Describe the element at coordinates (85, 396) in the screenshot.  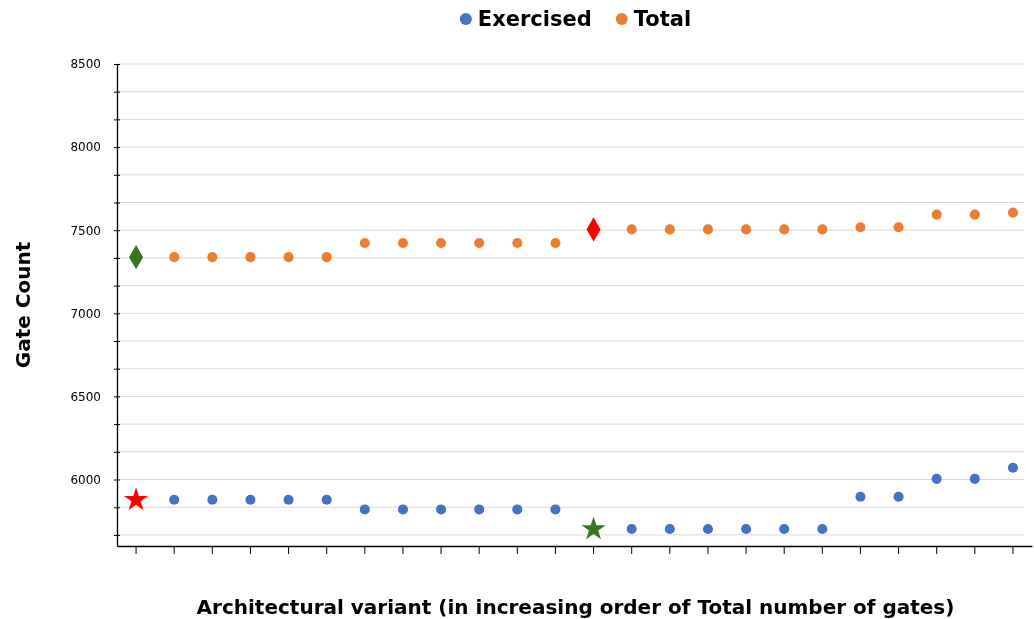
I see `y-tick-label: 6500` at that location.